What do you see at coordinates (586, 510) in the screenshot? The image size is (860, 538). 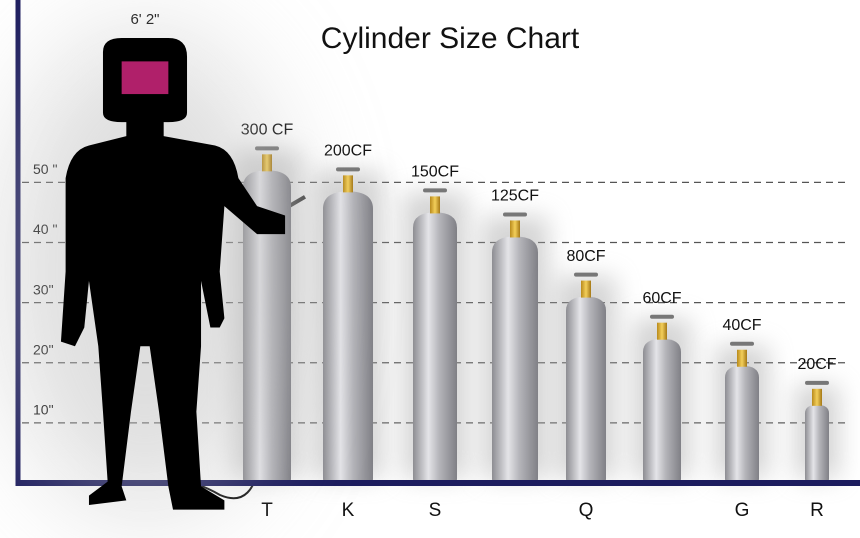 I see `x-tick-label: Q` at bounding box center [586, 510].